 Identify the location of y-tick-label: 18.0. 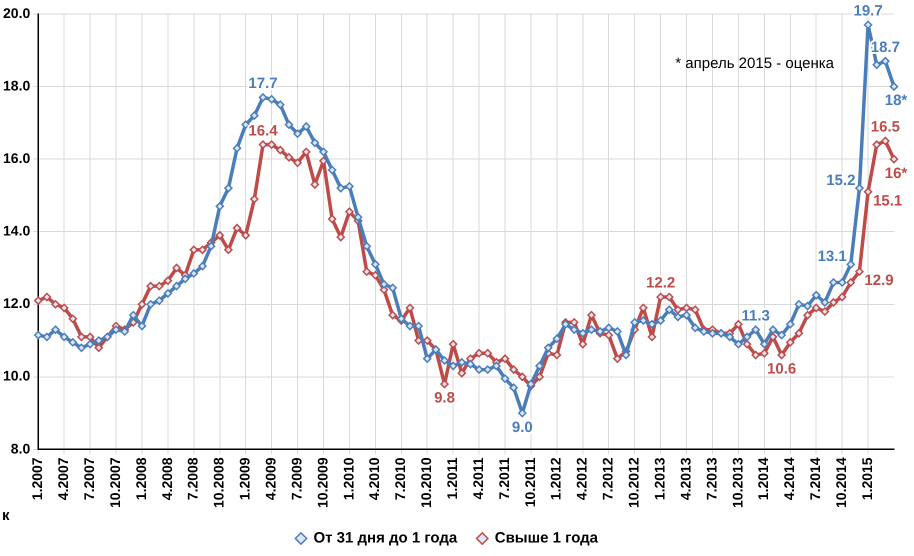
(16, 85).